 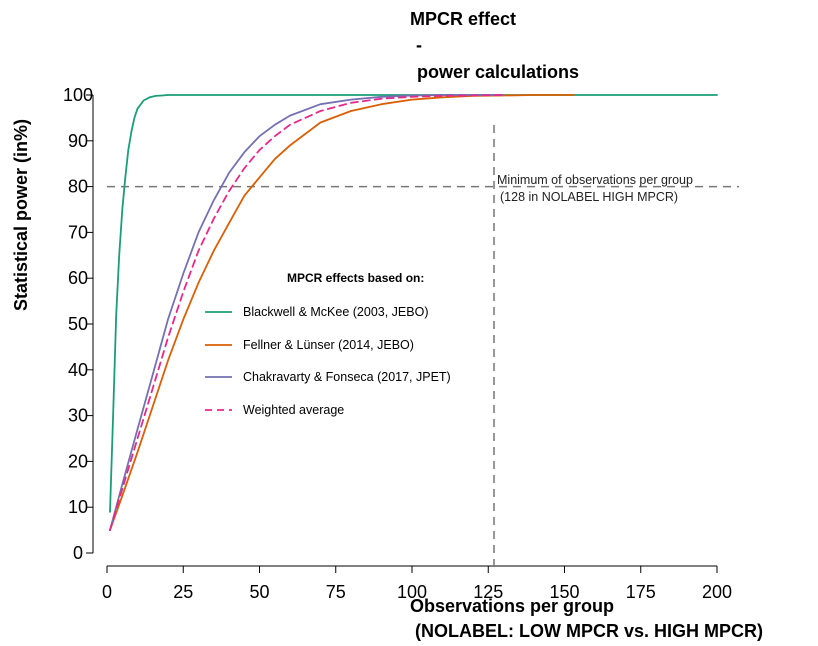 What do you see at coordinates (78, 553) in the screenshot?
I see `y-tick-label: 0` at bounding box center [78, 553].